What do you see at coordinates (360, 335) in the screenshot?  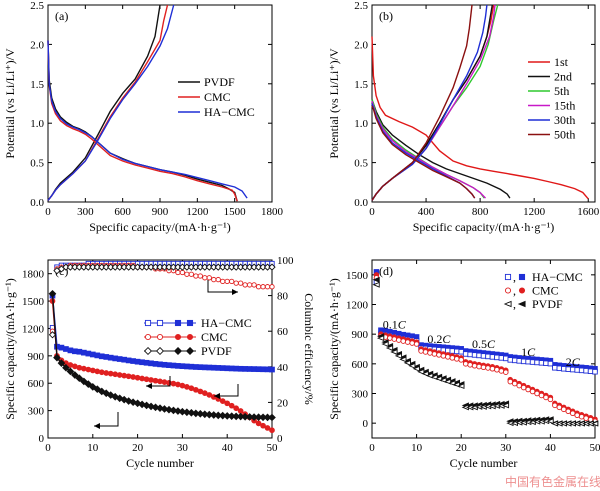 I see `y-tick-label: 900` at bounding box center [360, 335].